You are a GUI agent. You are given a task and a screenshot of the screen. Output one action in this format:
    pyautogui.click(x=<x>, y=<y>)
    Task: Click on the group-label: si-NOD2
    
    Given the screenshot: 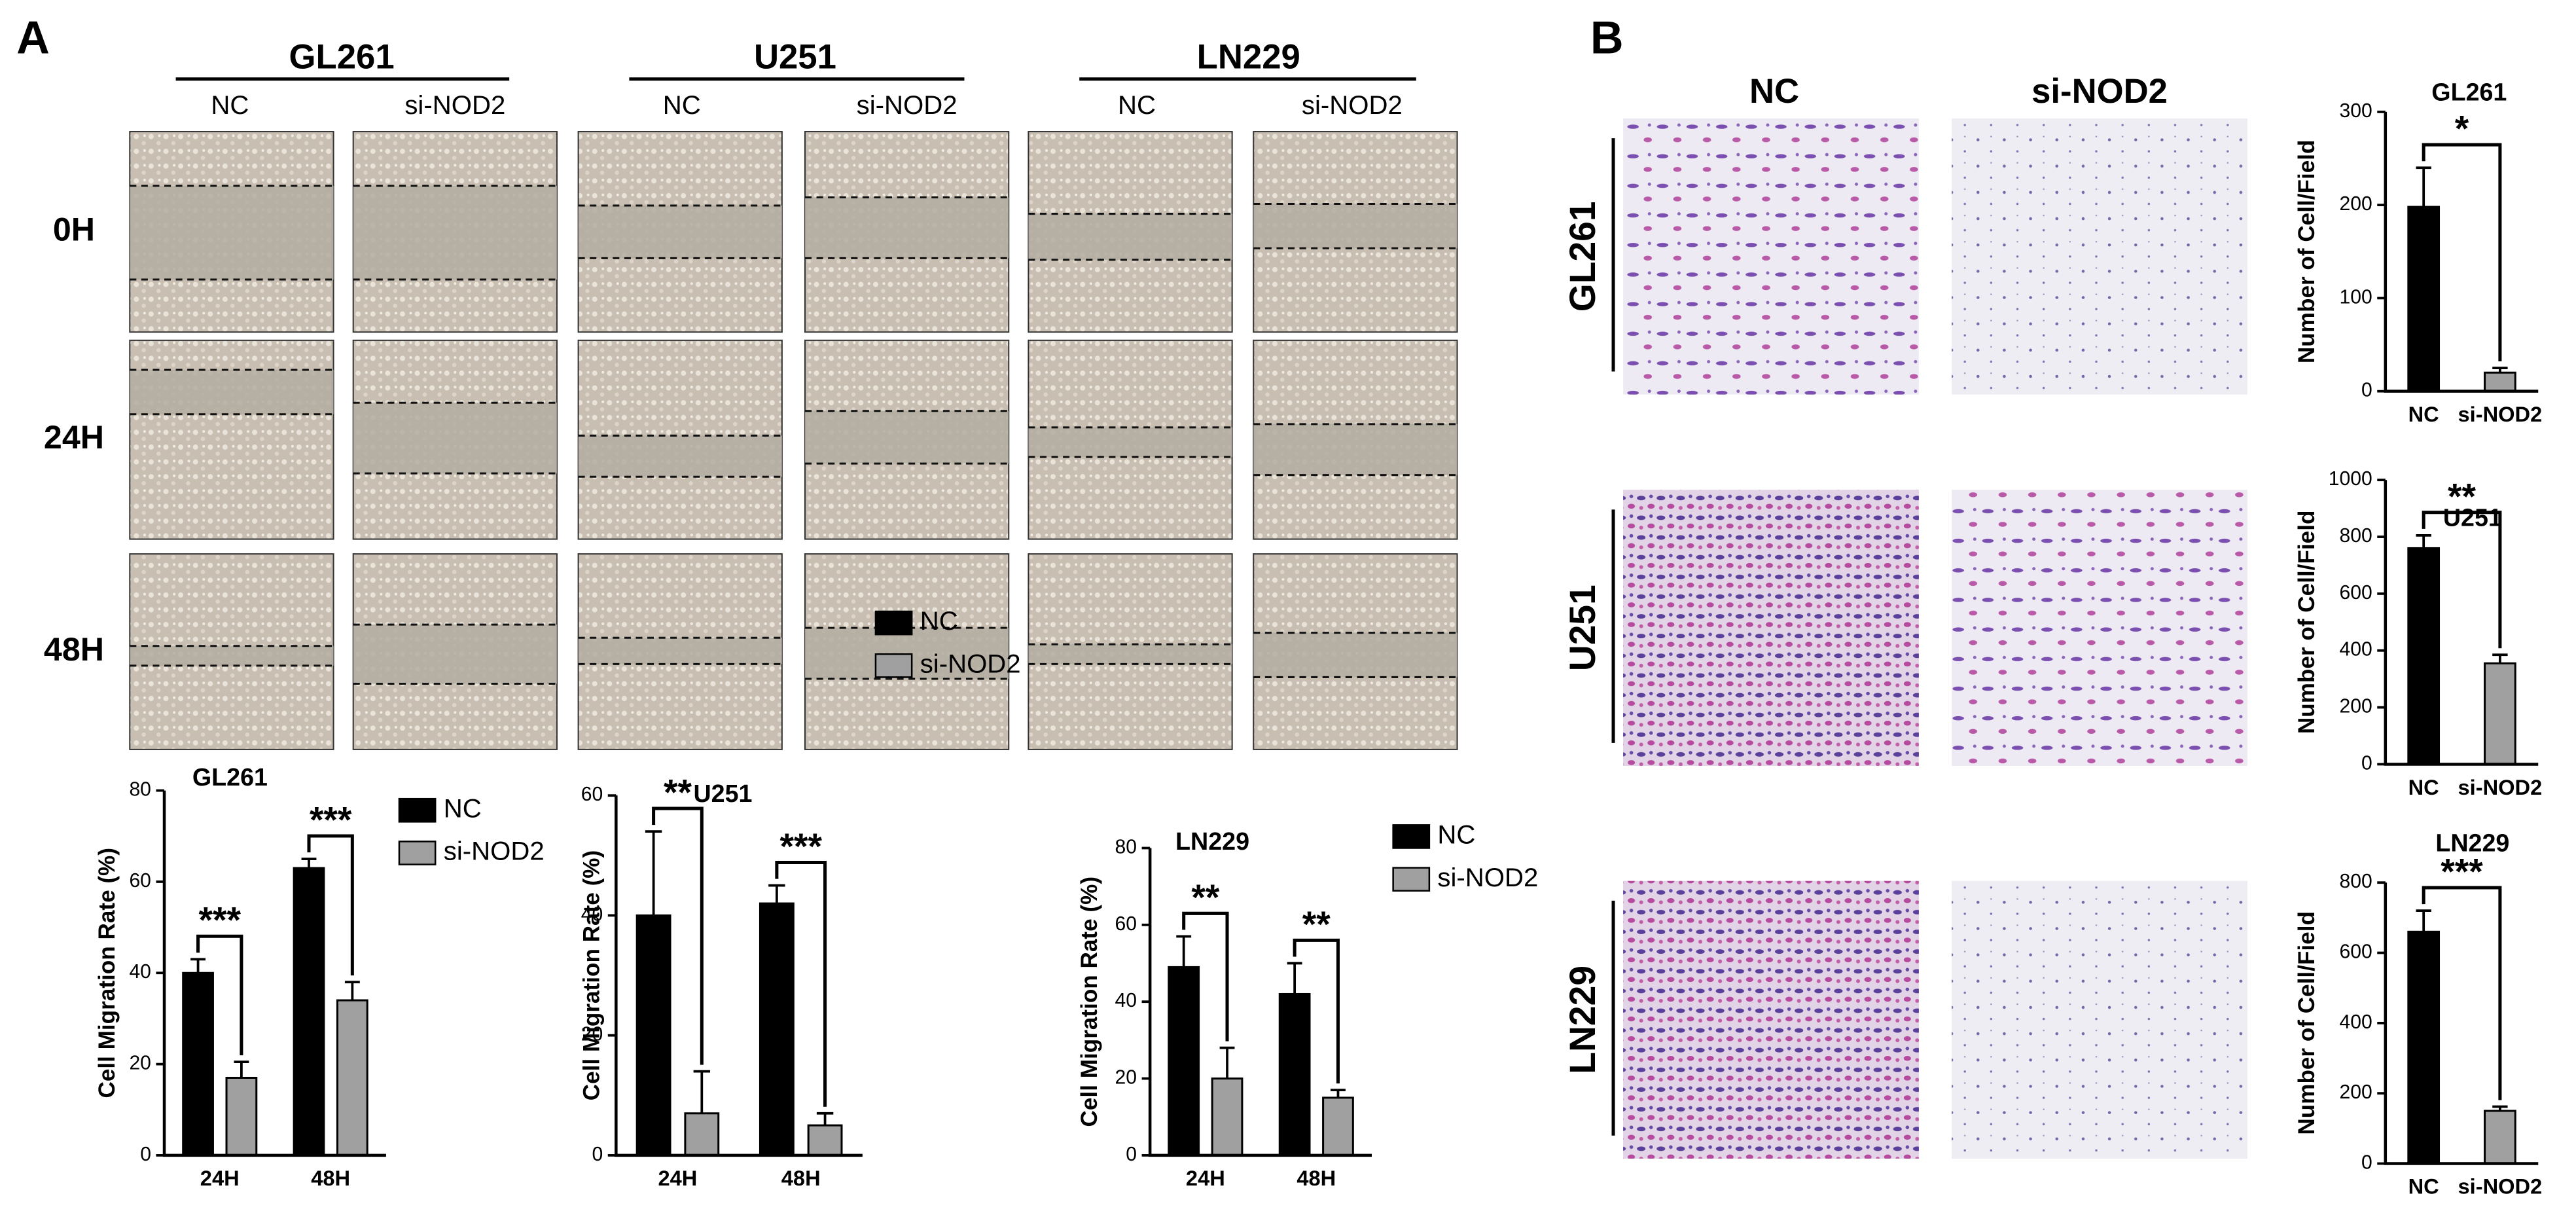 What is the action you would take?
    pyautogui.click(x=1352, y=105)
    